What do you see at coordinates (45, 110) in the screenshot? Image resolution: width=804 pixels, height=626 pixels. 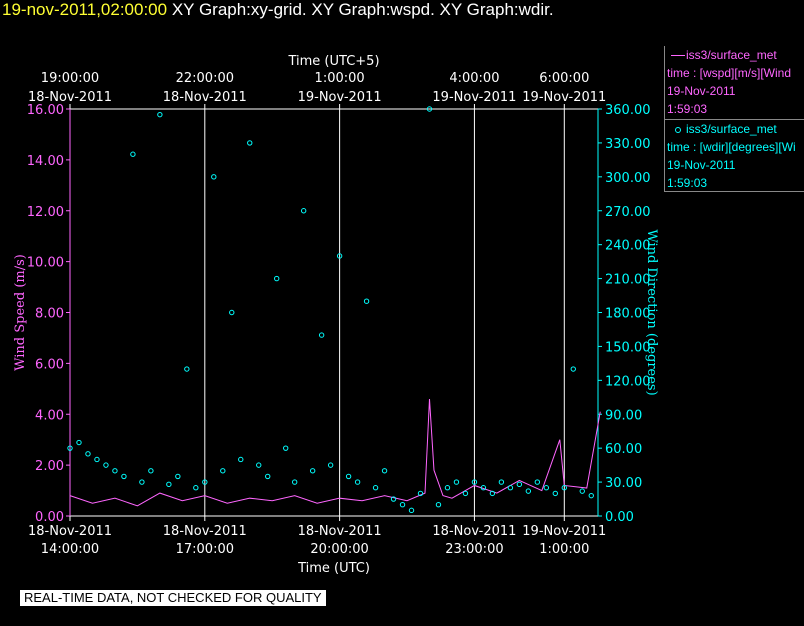 I see `left-tick-label: 16.00` at bounding box center [45, 110].